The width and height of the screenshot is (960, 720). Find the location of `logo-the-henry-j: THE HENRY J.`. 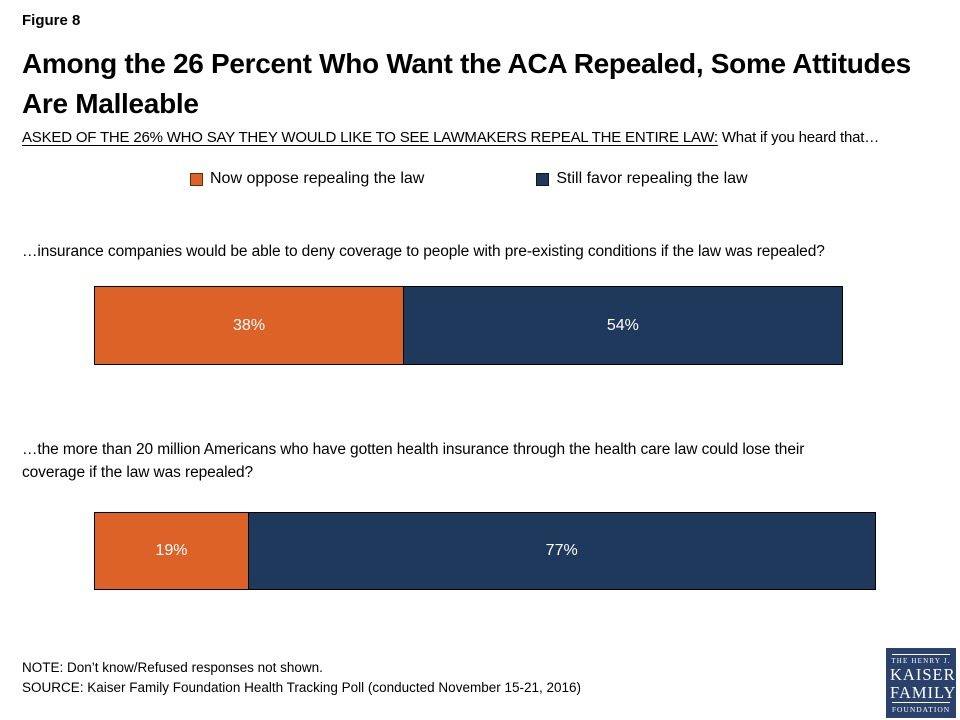

logo-the-henry-j: THE HENRY J. is located at coordinates (921, 661).